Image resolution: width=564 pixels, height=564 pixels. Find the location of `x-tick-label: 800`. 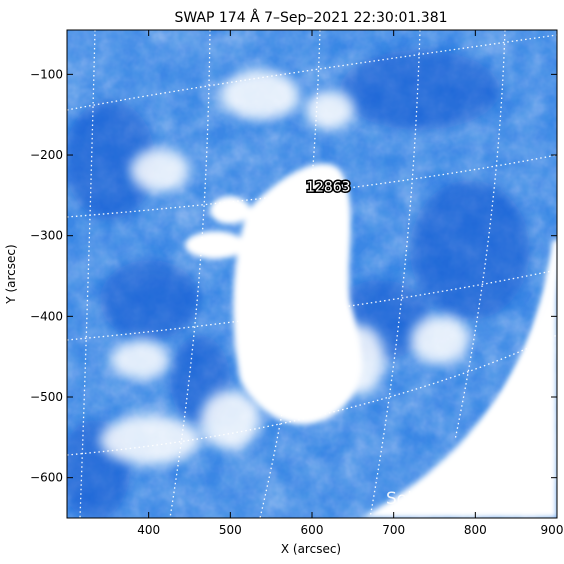

x-tick-label: 800 is located at coordinates (475, 530).